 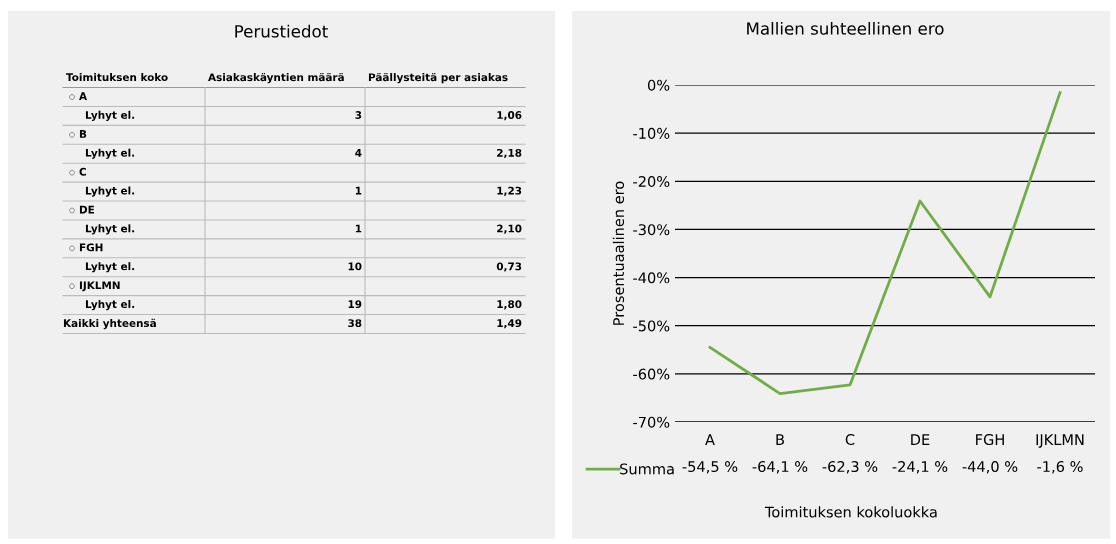 What do you see at coordinates (651, 326) in the screenshot?
I see `y-tick-label: -50%` at bounding box center [651, 326].